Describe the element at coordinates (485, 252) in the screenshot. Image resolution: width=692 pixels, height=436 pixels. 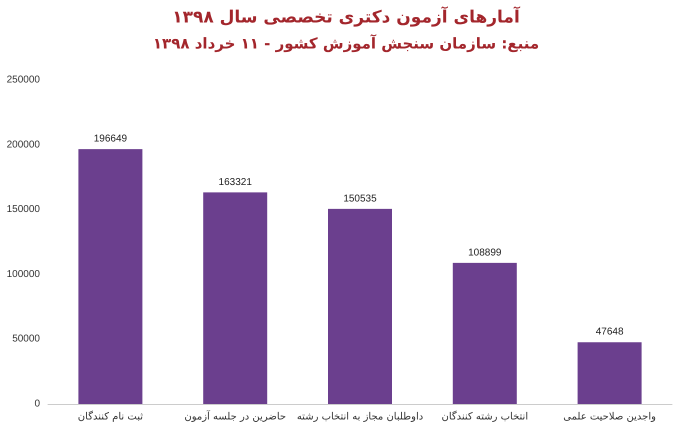
I see `data-label: 108899` at that location.